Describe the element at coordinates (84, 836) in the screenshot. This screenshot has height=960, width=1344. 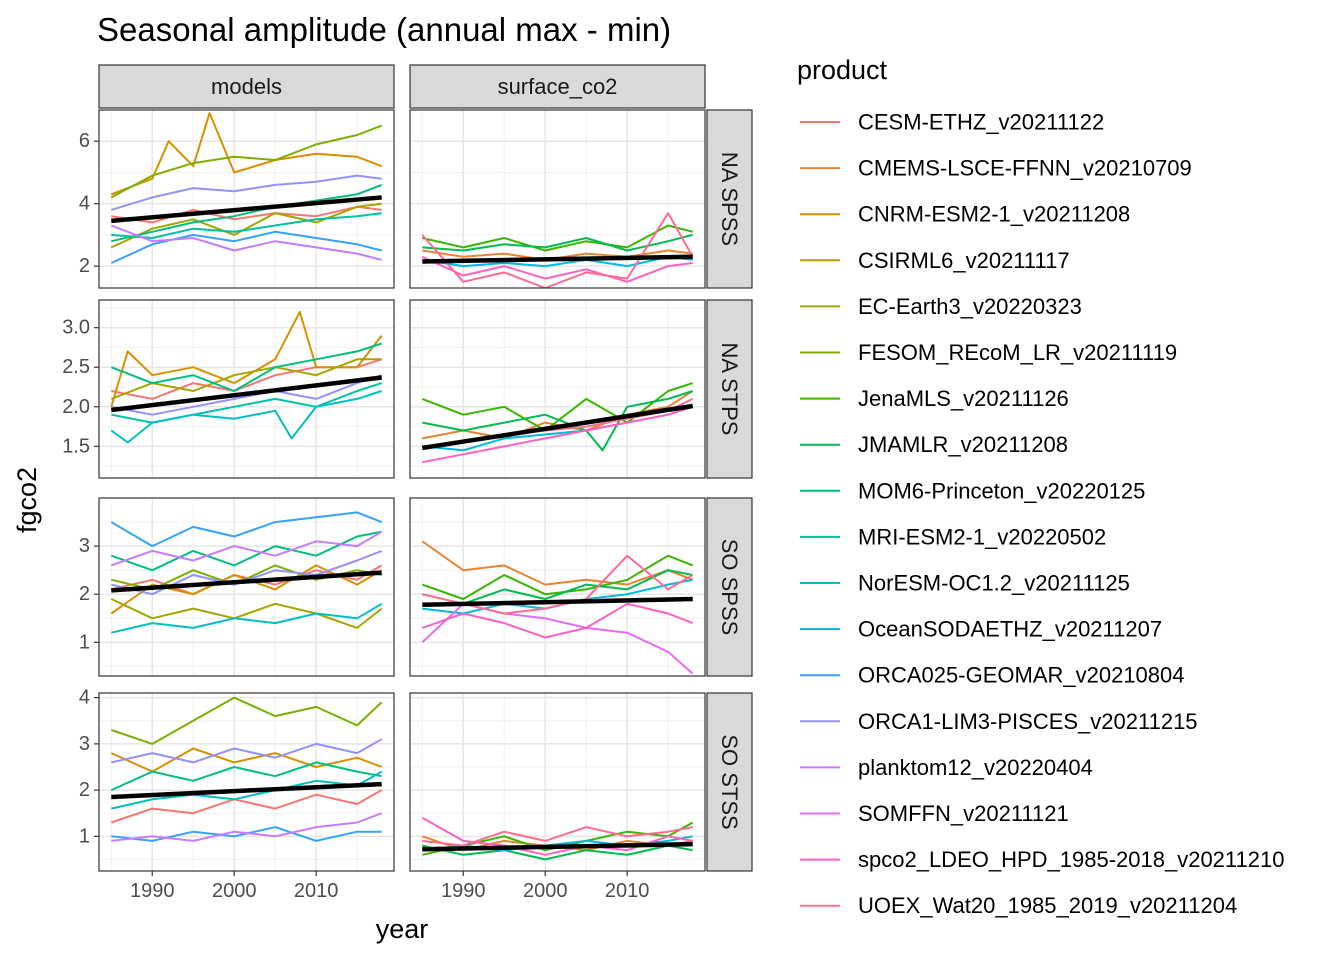
I see `y-tick-label: 1` at that location.